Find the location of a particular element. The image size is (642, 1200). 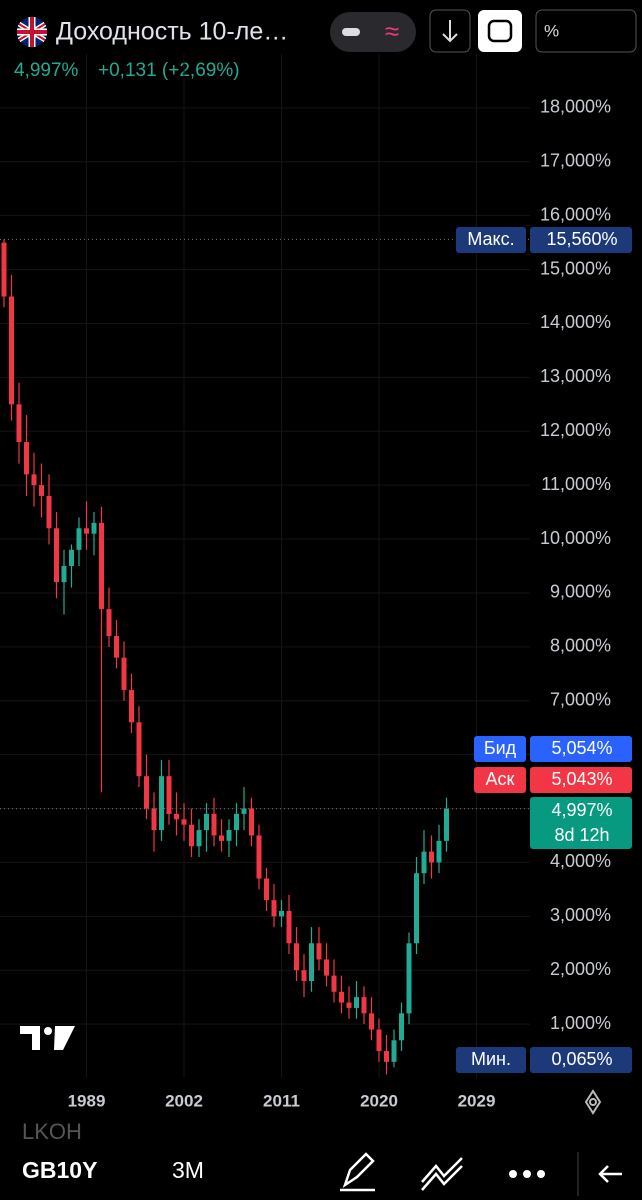

price-label: 5,054% is located at coordinates (581, 748).